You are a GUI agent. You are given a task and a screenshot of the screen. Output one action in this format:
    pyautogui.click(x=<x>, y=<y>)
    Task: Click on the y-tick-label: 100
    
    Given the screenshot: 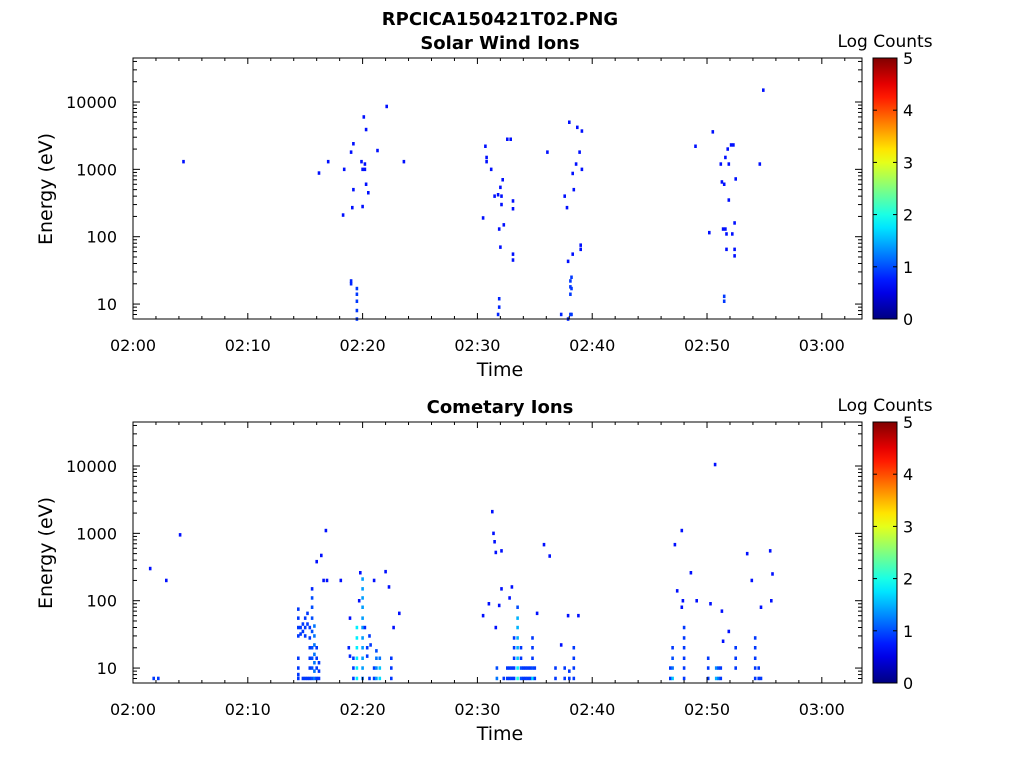 What is the action you would take?
    pyautogui.click(x=101, y=237)
    